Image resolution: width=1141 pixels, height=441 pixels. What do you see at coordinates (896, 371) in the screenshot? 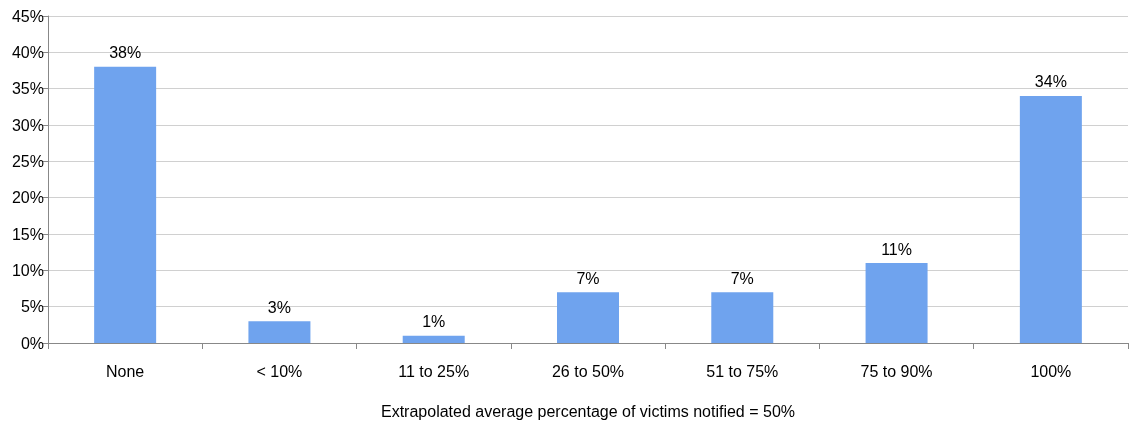
I see `x-tick-label: 75 to 90%` at bounding box center [896, 371].